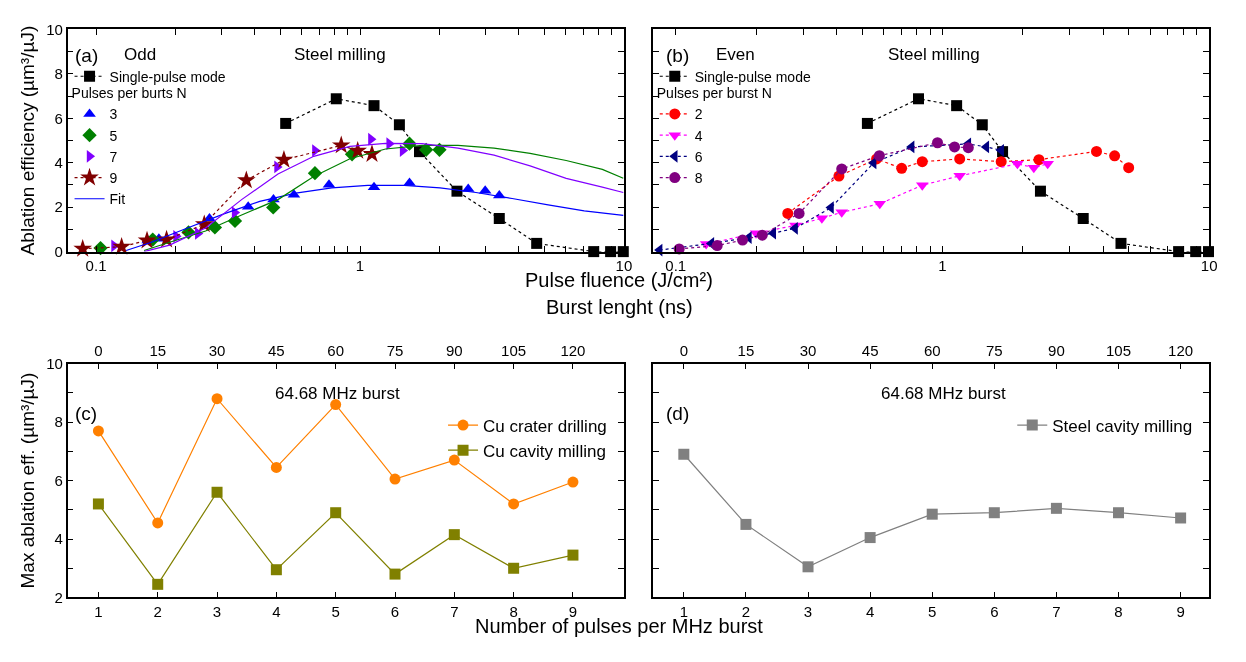 Image resolution: width=1246 pixels, height=662 pixels. What do you see at coordinates (129, 93) in the screenshot?
I see `legend-title: Pulses per burts N` at bounding box center [129, 93].